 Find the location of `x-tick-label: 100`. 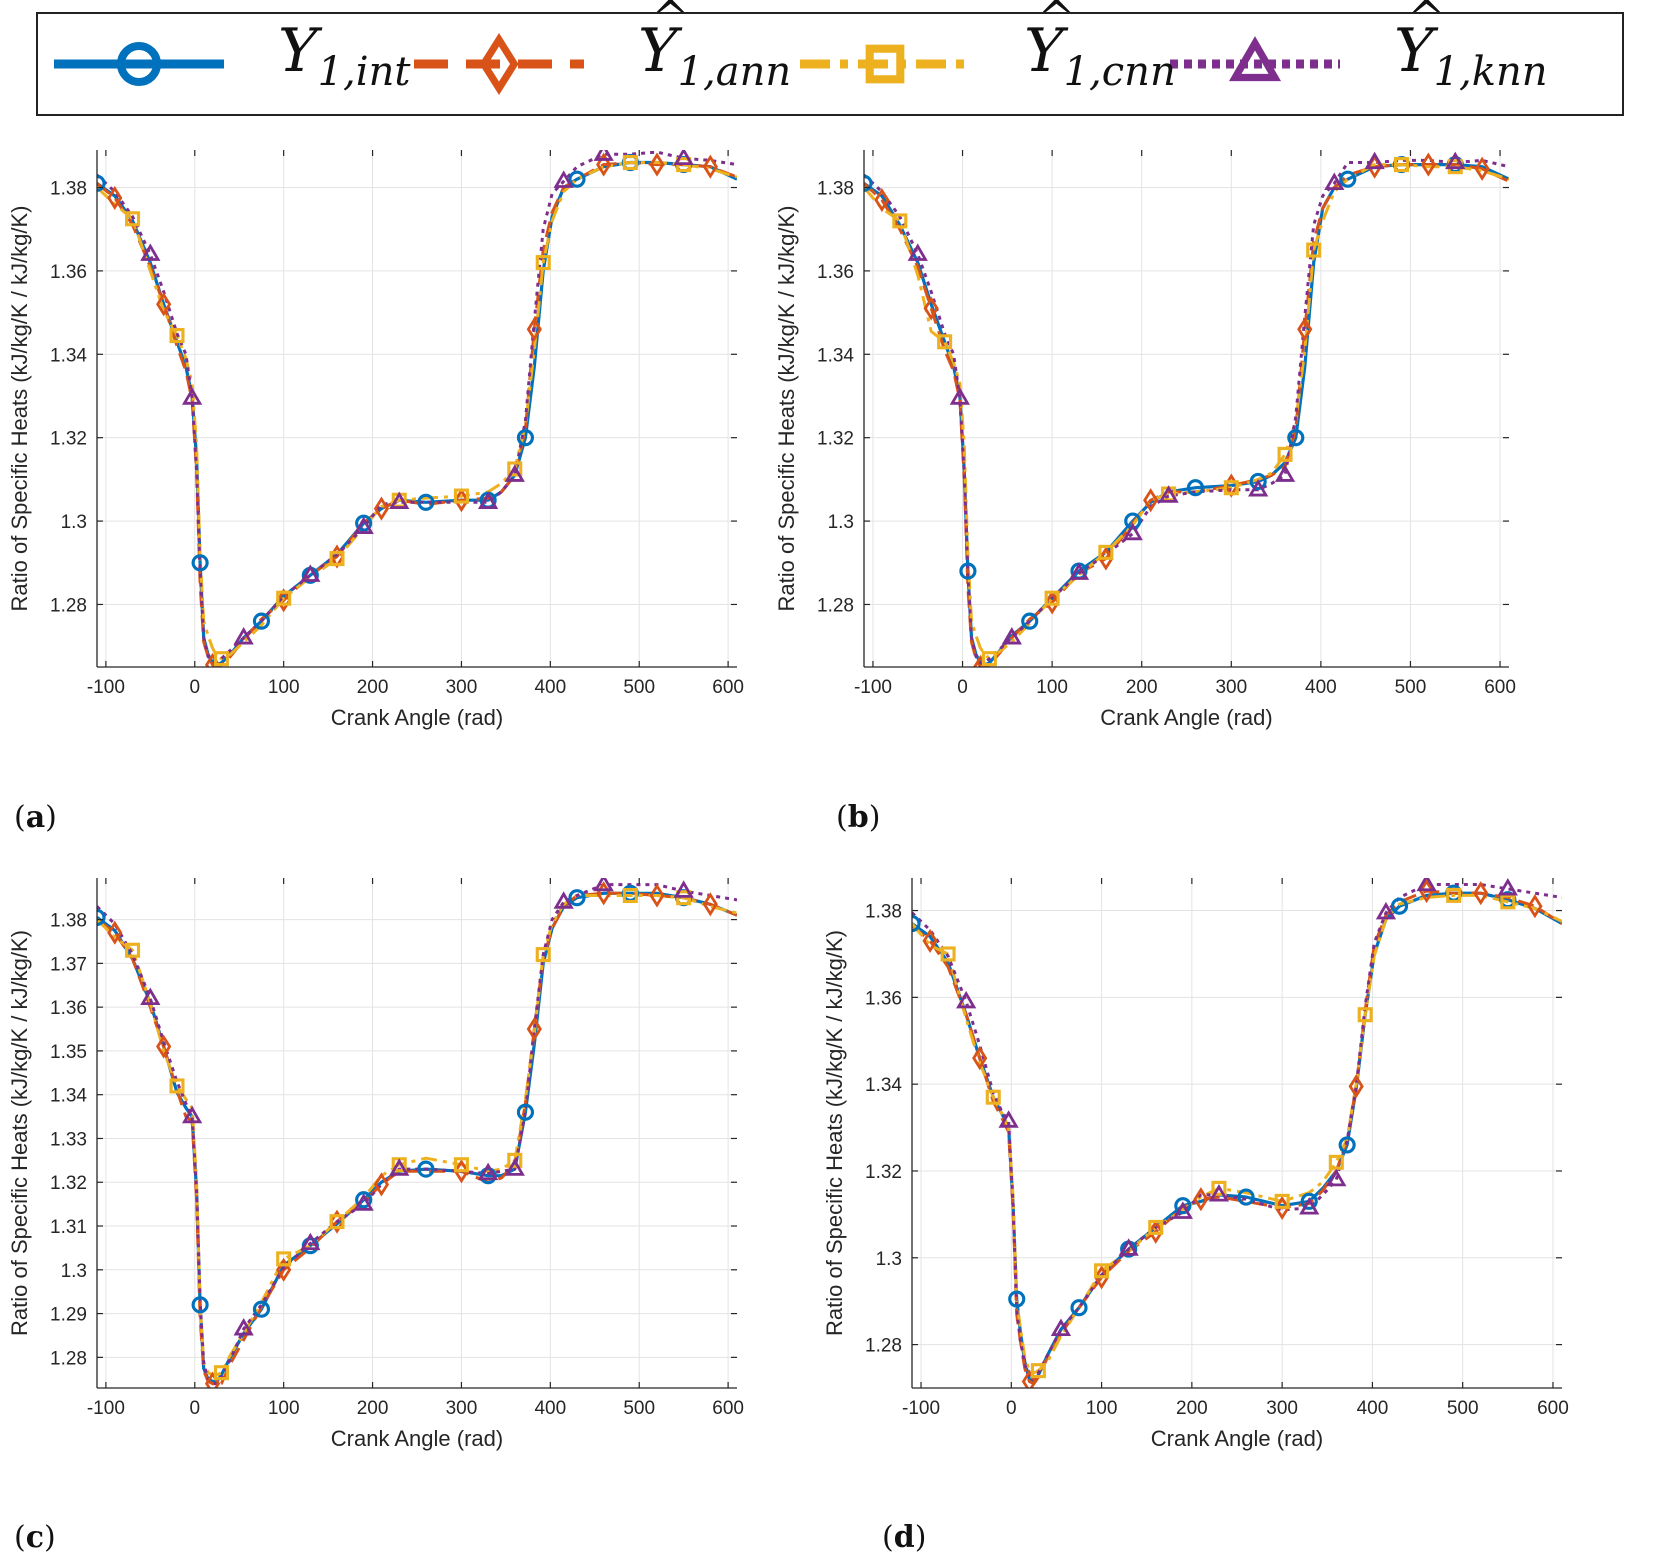

x-tick-label: 100 is located at coordinates (284, 687).